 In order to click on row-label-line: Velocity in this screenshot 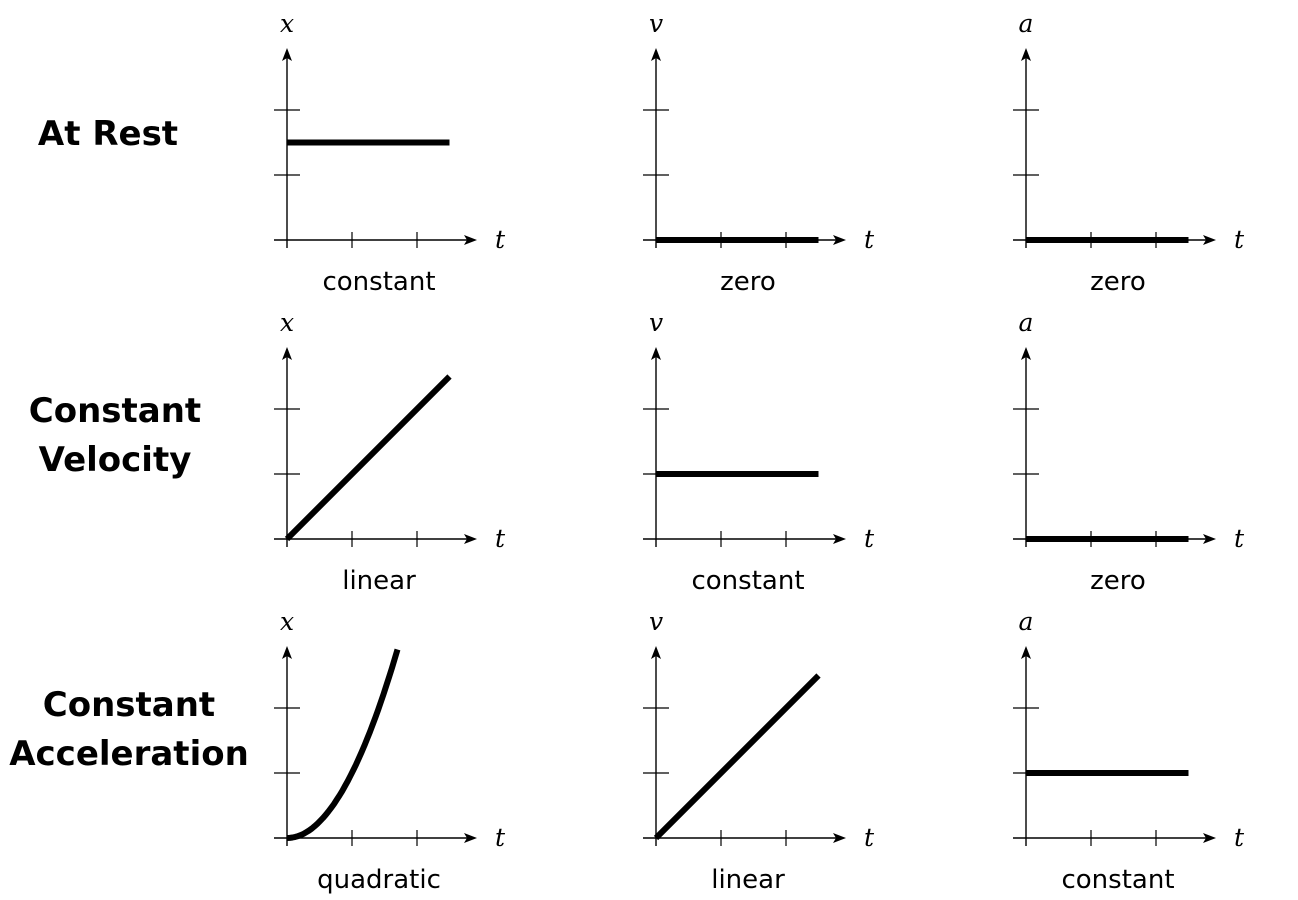, I will do `click(115, 460)`.